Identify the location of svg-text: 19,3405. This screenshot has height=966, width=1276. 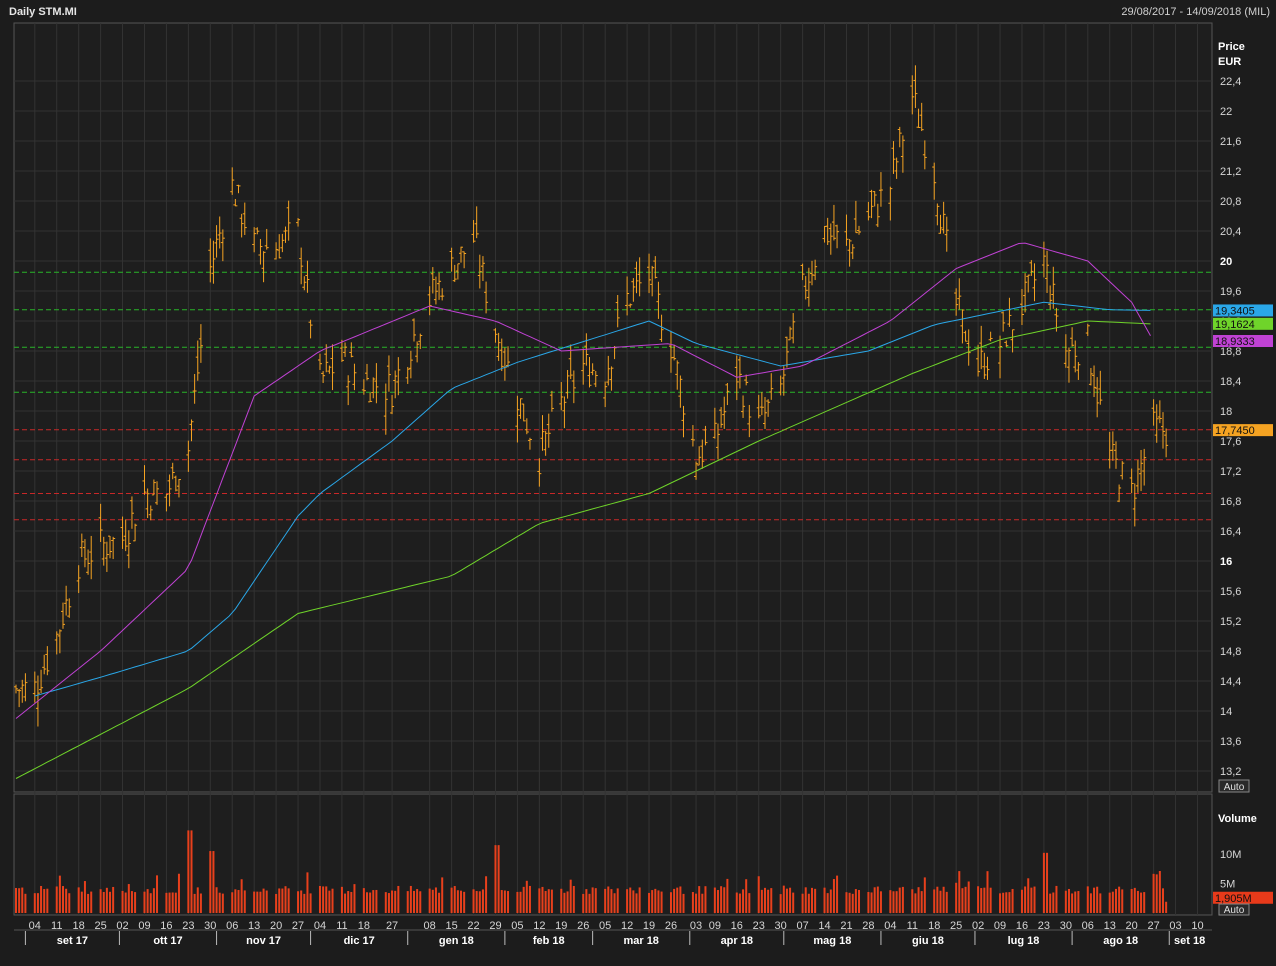
(1235, 311).